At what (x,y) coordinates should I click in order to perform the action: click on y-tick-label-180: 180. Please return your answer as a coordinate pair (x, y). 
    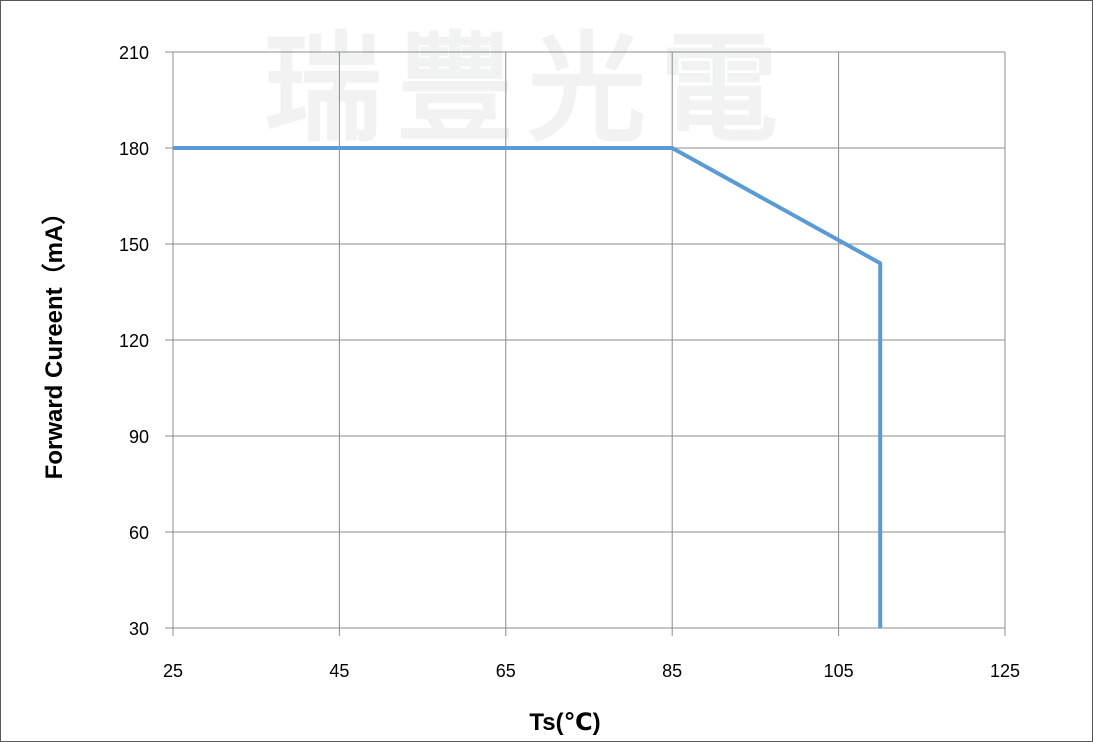
    Looking at the image, I should click on (134, 149).